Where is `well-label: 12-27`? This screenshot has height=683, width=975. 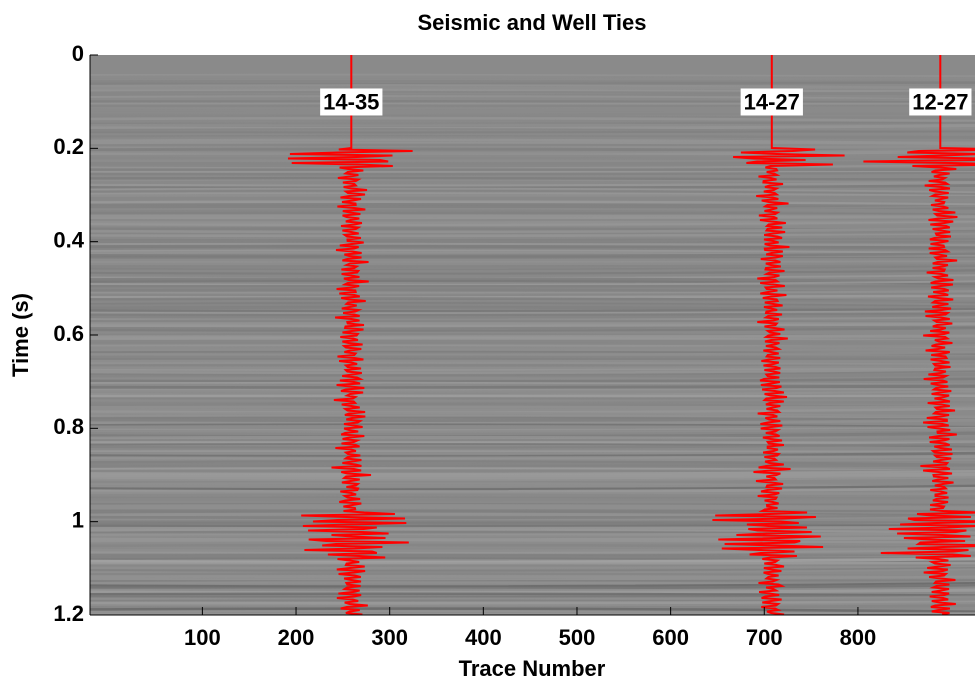
well-label: 12-27 is located at coordinates (940, 101).